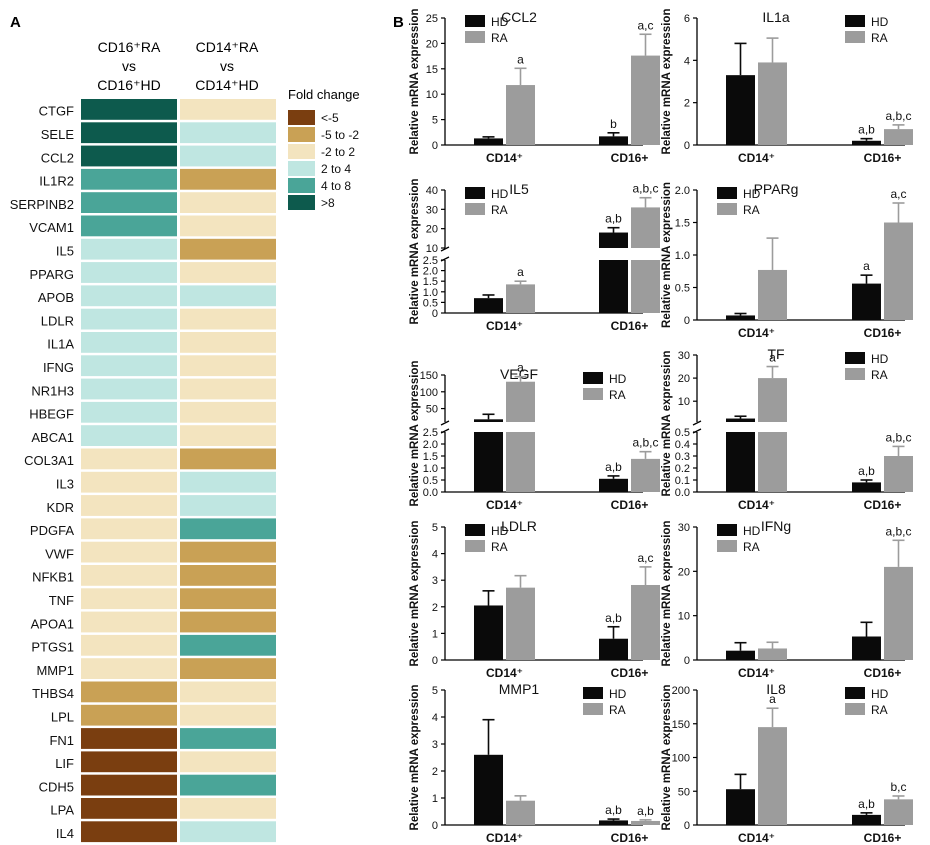 The image size is (930, 845). What do you see at coordinates (432, 44) in the screenshot?
I see `y-tick-label: 20` at bounding box center [432, 44].